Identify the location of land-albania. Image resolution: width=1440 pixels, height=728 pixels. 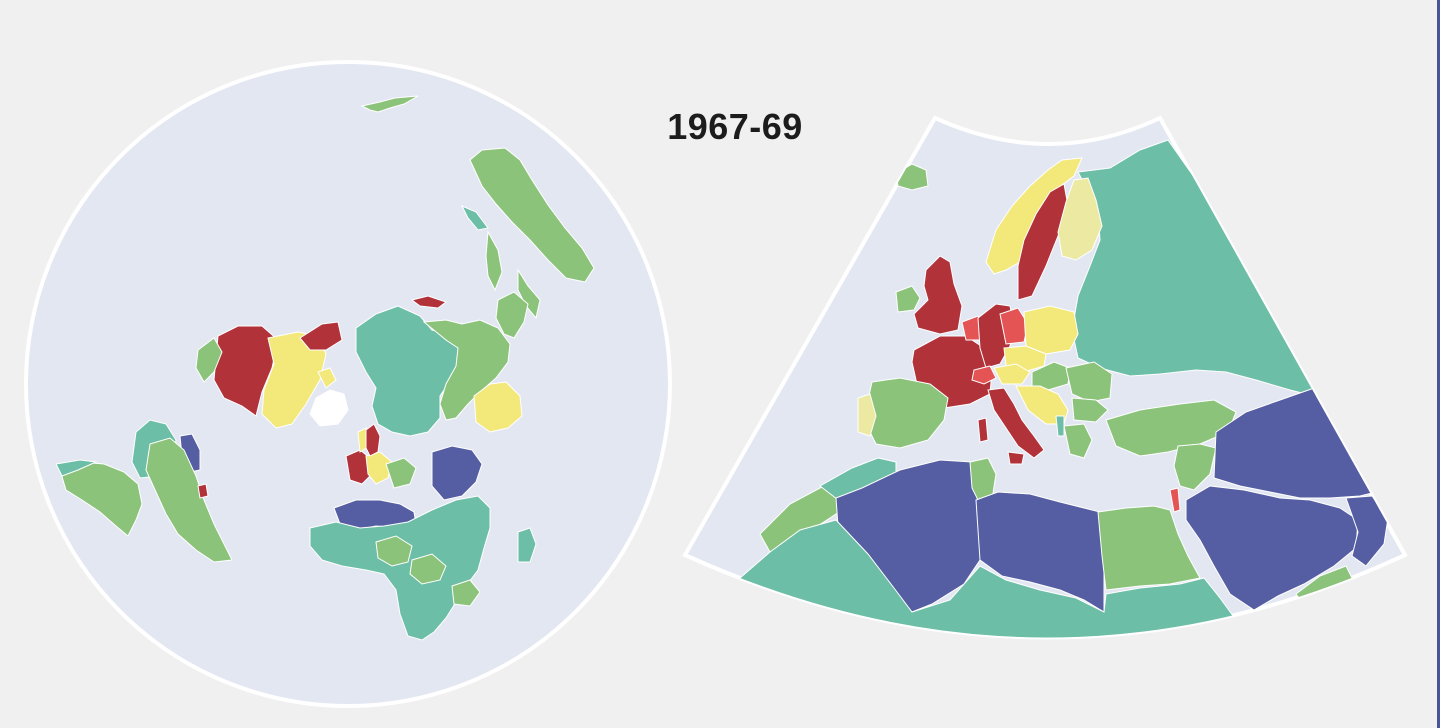
(1060, 426).